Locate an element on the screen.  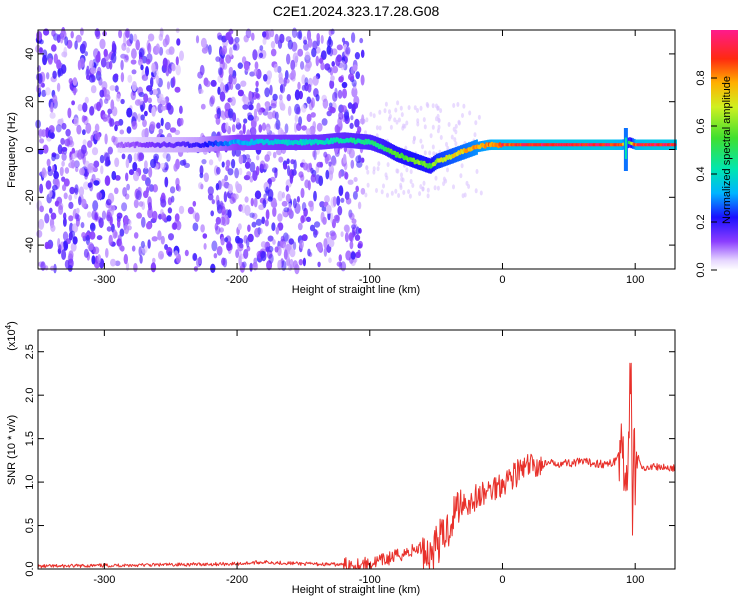
spectrogram-x-tick-label: 0 is located at coordinates (502, 280).